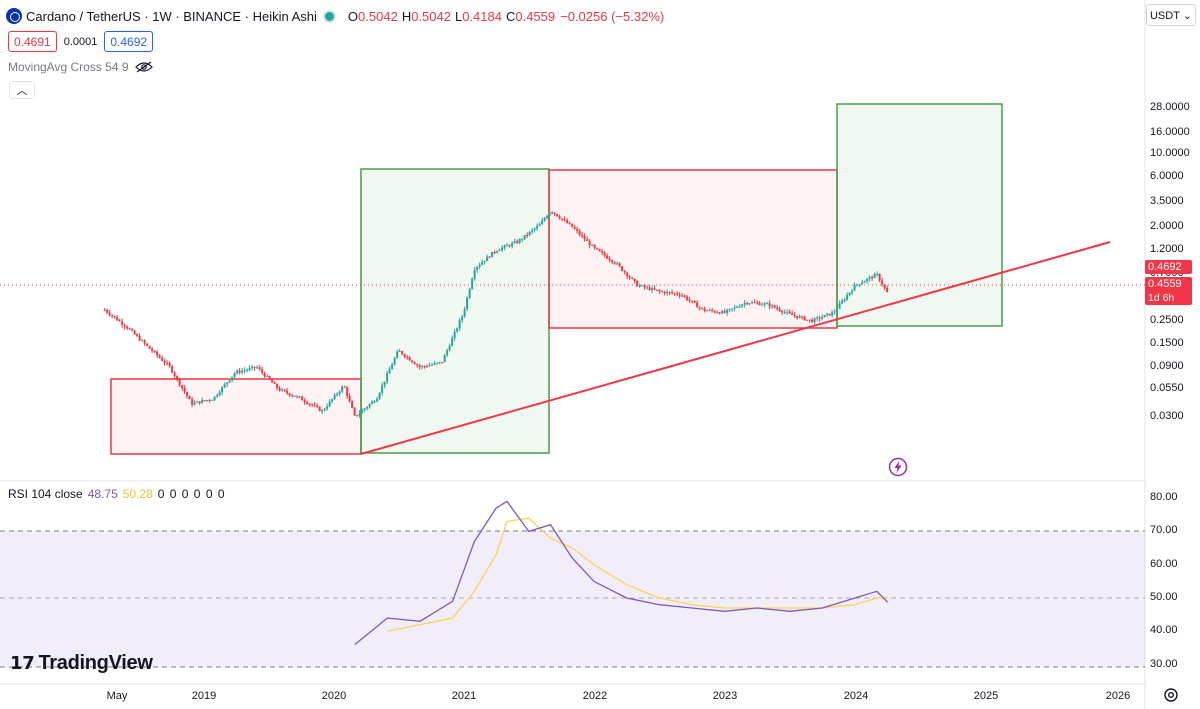 This screenshot has width=1200, height=709. Describe the element at coordinates (143, 67) in the screenshot. I see `eye-off-icon` at that location.